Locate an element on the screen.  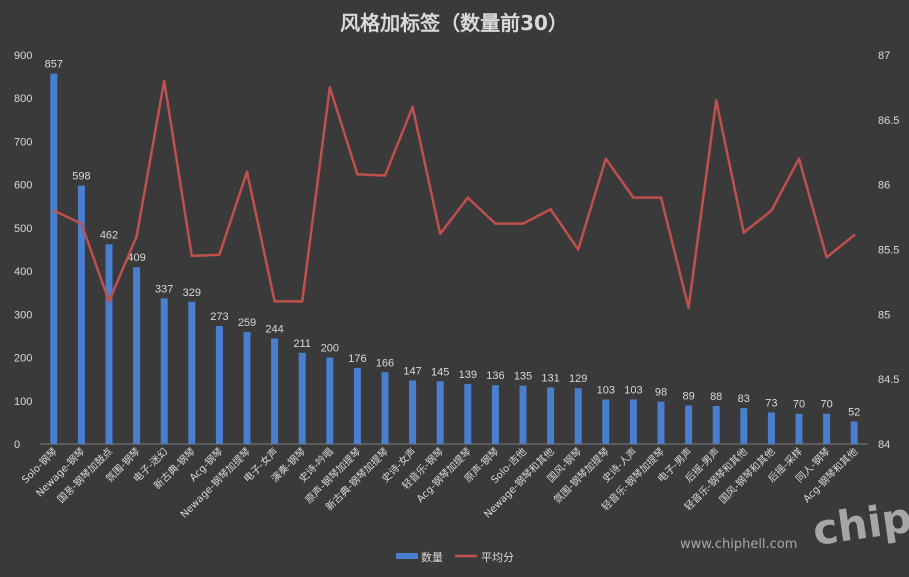
left-tick-label: 900 is located at coordinates (23, 56).